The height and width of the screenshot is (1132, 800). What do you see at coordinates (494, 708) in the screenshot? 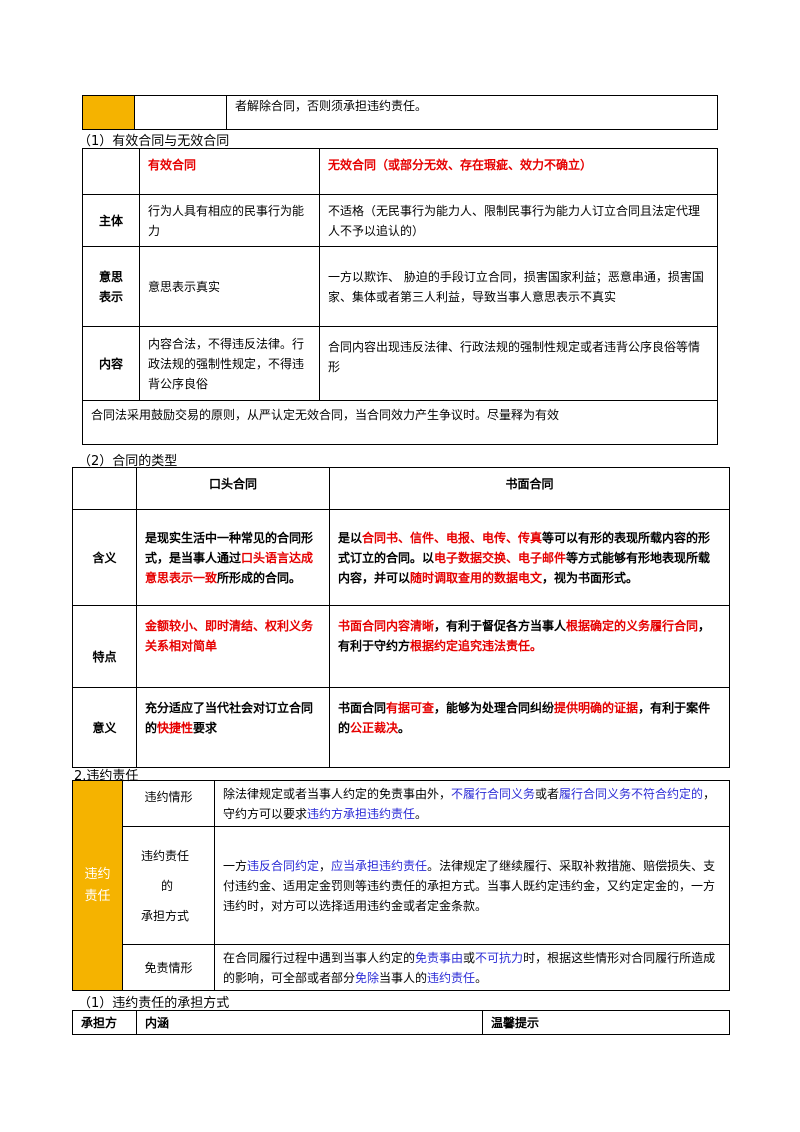
I see `text-run: ，能够为处理合同纠纷` at bounding box center [494, 708].